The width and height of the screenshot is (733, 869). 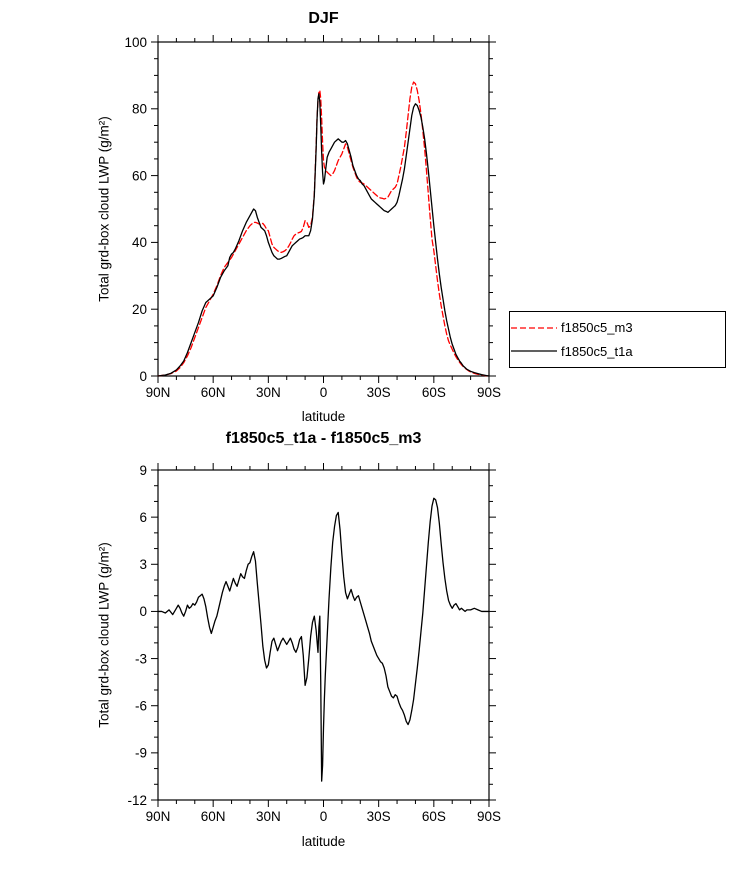 What do you see at coordinates (323, 416) in the screenshot?
I see `top-chart-x-axis-label: latitude` at bounding box center [323, 416].